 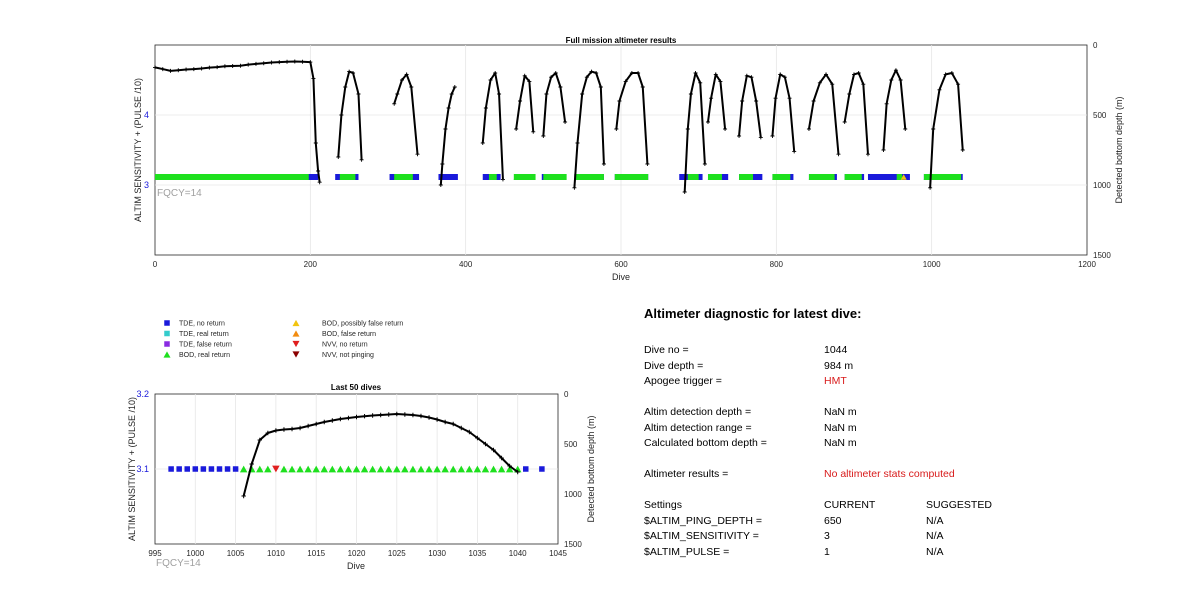 I want to click on legend-label: TDE, false return, so click(x=205, y=345).